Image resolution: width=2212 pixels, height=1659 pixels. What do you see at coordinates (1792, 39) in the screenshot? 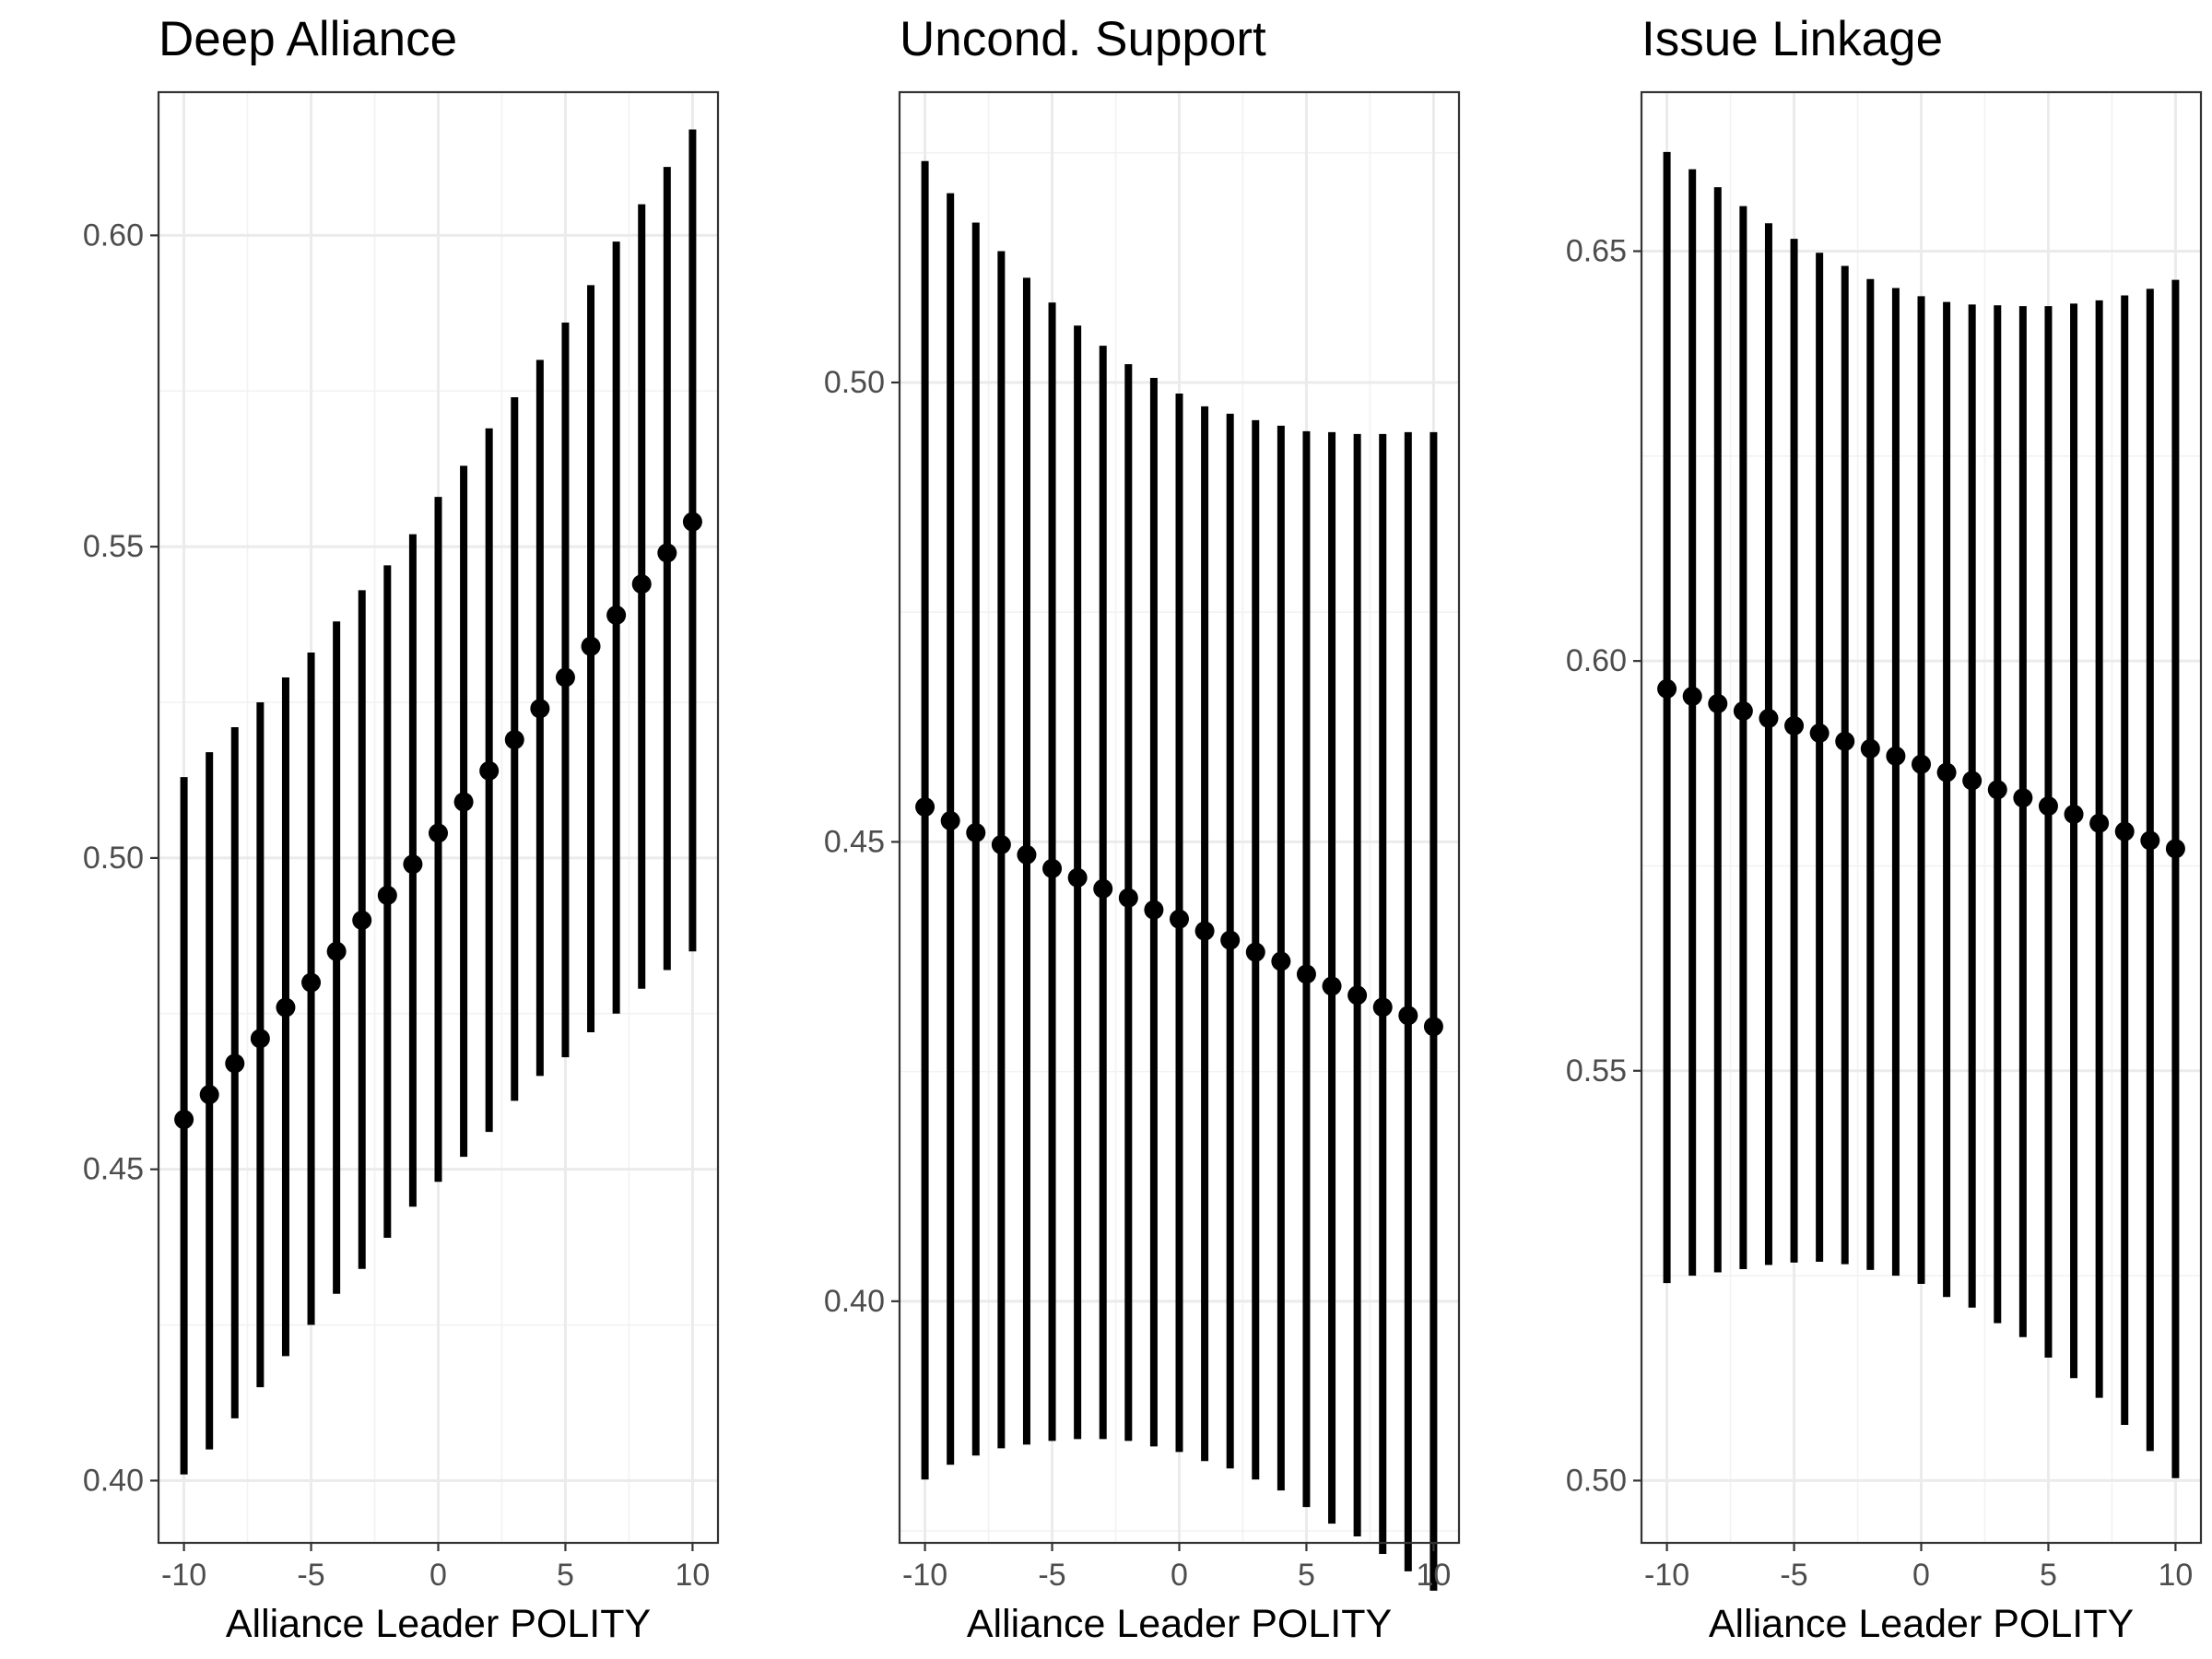
I see `panel-title: Issue Linkage` at bounding box center [1792, 39].